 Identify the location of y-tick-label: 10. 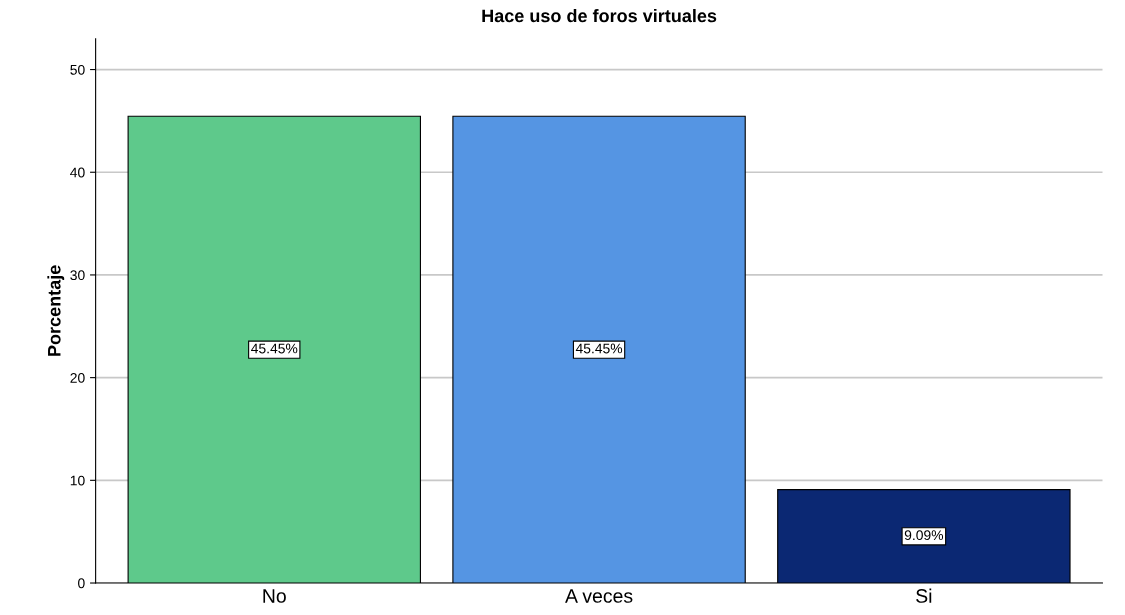
(77, 480).